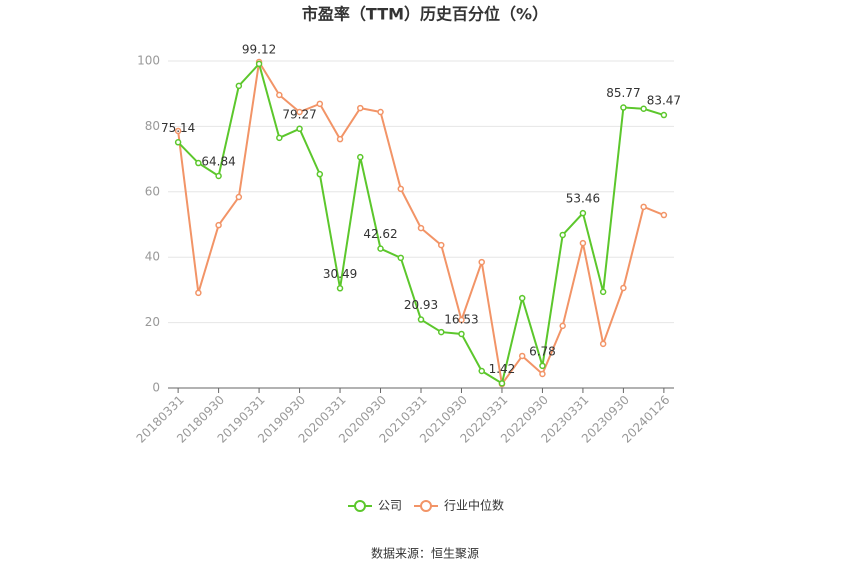  I want to click on data-label: 20.93, so click(421, 305).